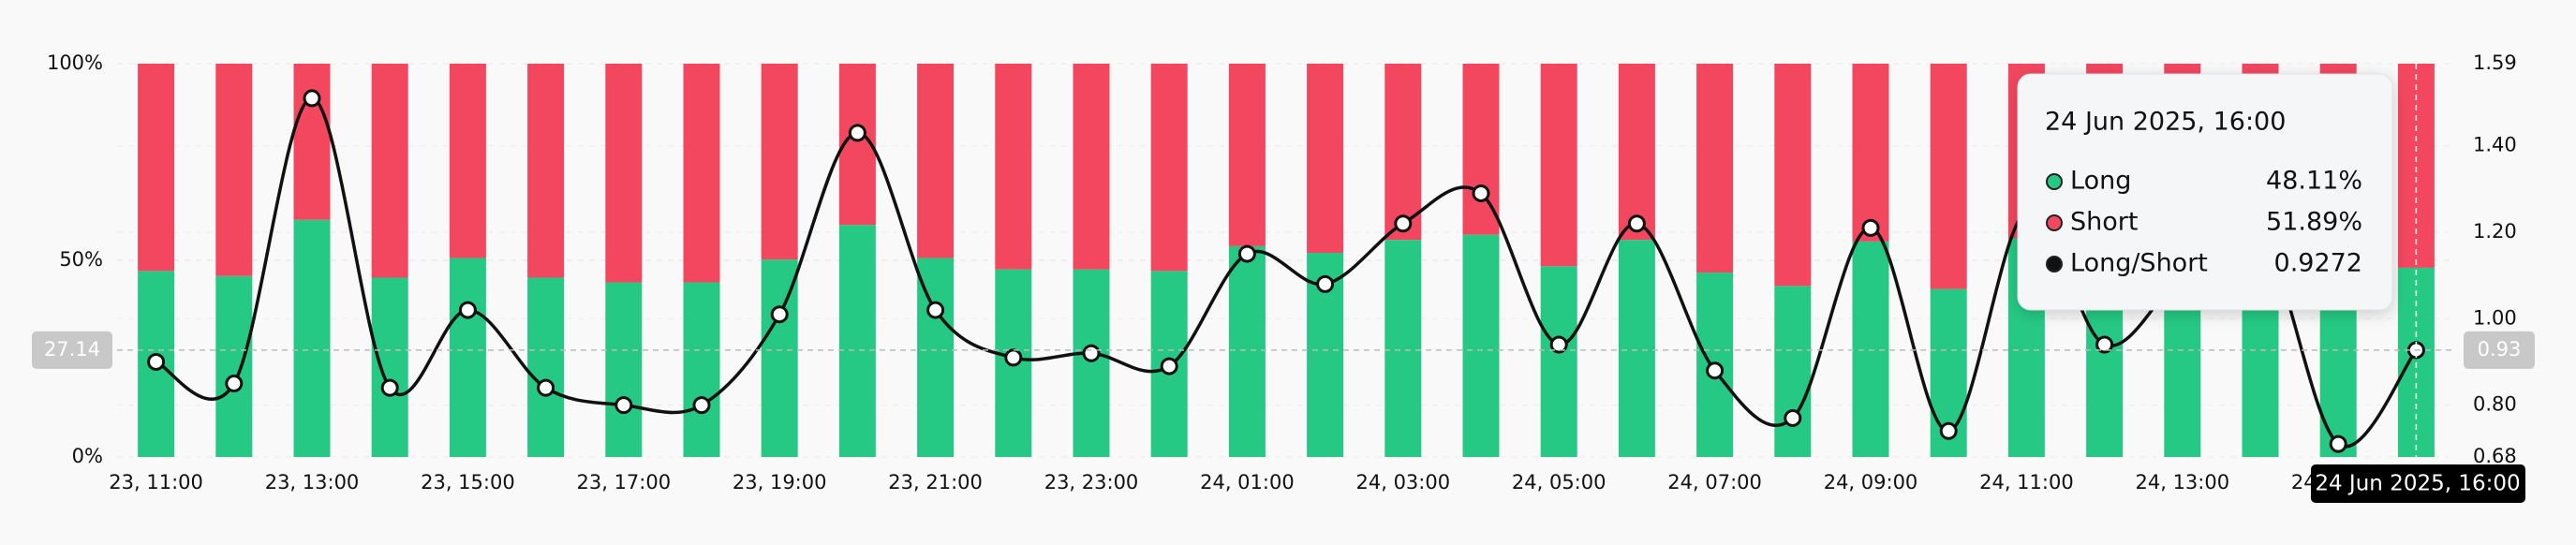 This screenshot has width=2576, height=545. I want to click on tooltip-name: Long, so click(2100, 181).